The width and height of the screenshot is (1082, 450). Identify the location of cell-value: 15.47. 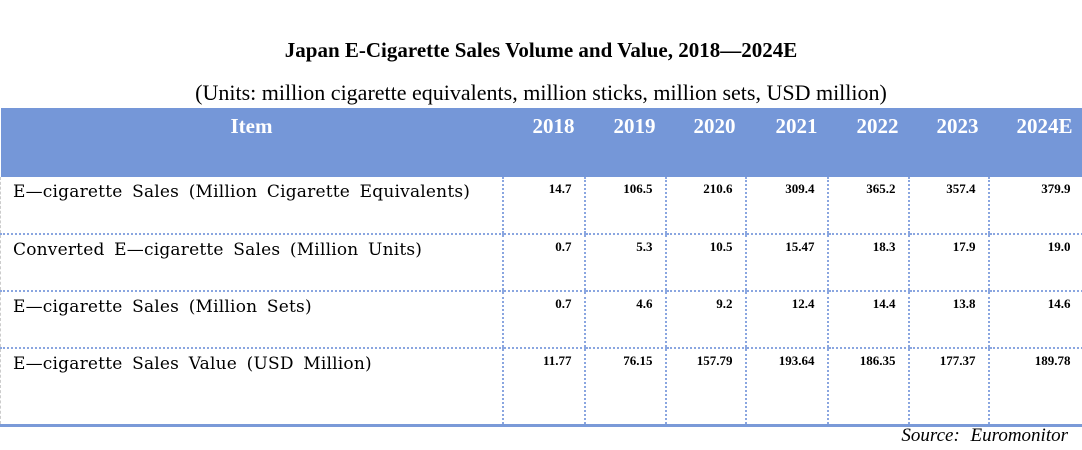
(786, 263).